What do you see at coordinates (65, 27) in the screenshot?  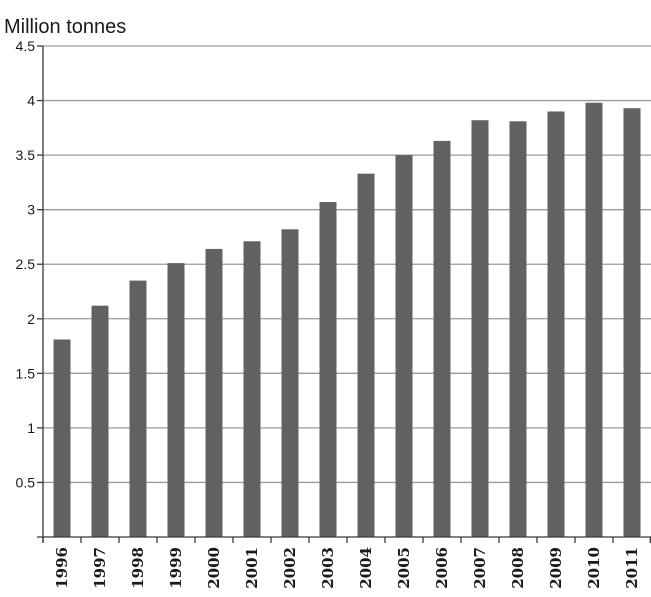 I see `y-axis-title: Million tonnes` at bounding box center [65, 27].